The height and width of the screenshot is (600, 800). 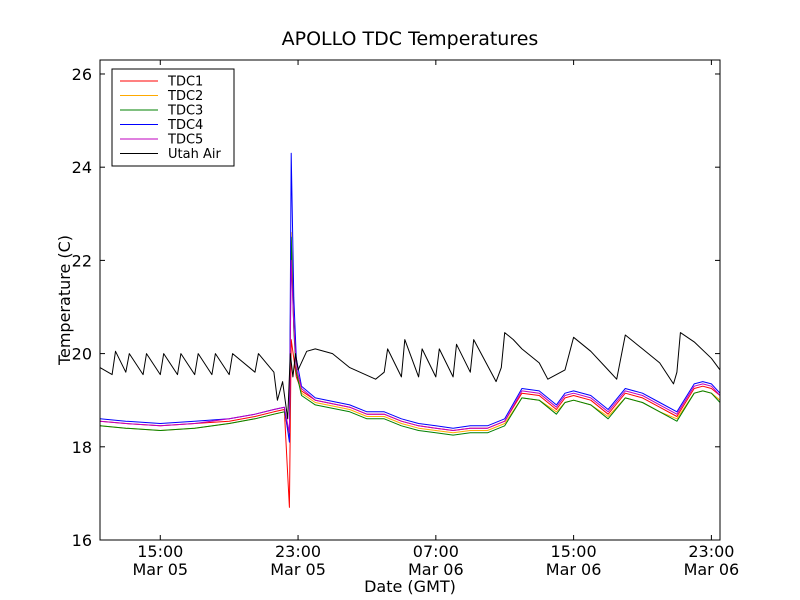 What do you see at coordinates (410, 39) in the screenshot?
I see `chart-title: APOLLO TDC Temperatures` at bounding box center [410, 39].